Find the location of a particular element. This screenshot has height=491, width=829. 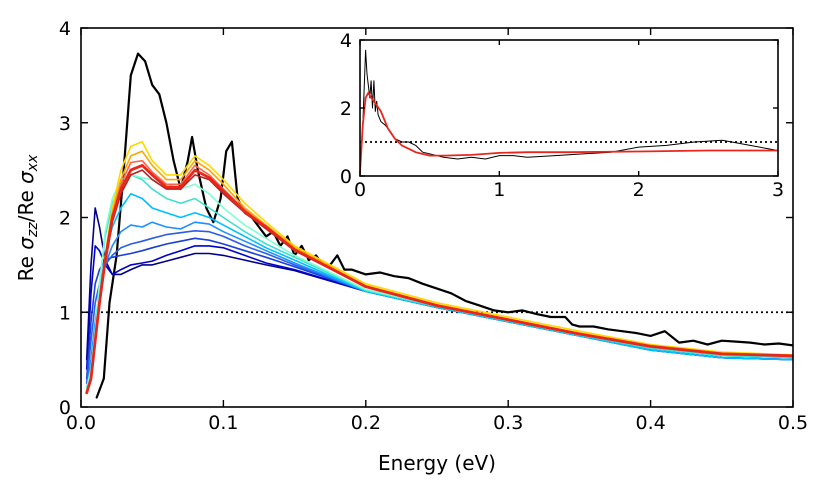

main-y-tick-label: 1 is located at coordinates (65, 313).